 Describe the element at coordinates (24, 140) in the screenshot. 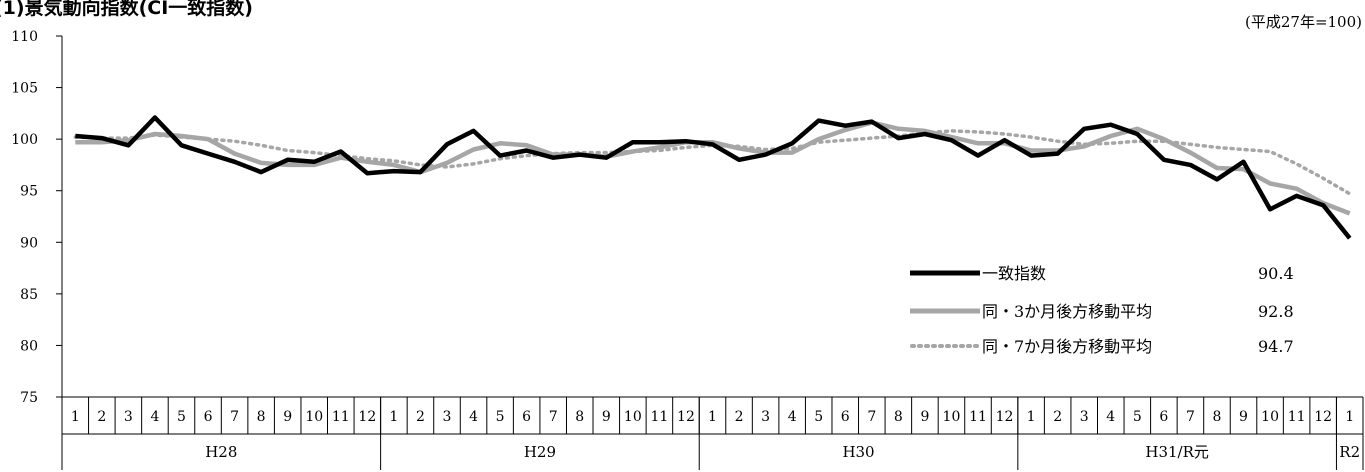

I see `y-tick-label: 100` at that location.